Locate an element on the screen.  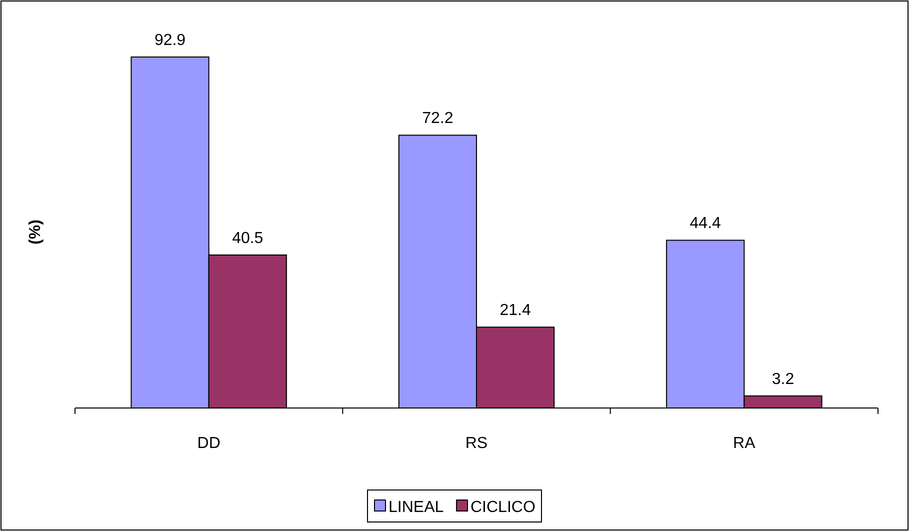
data-label: 92.9 is located at coordinates (170, 40).